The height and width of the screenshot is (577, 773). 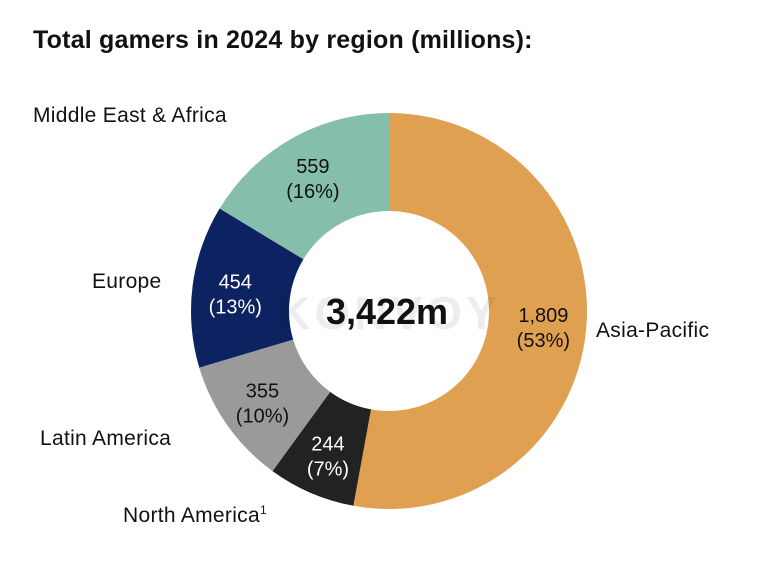 What do you see at coordinates (543, 328) in the screenshot?
I see `slice-label-asia-pacific: 1,809 (53%)` at bounding box center [543, 328].